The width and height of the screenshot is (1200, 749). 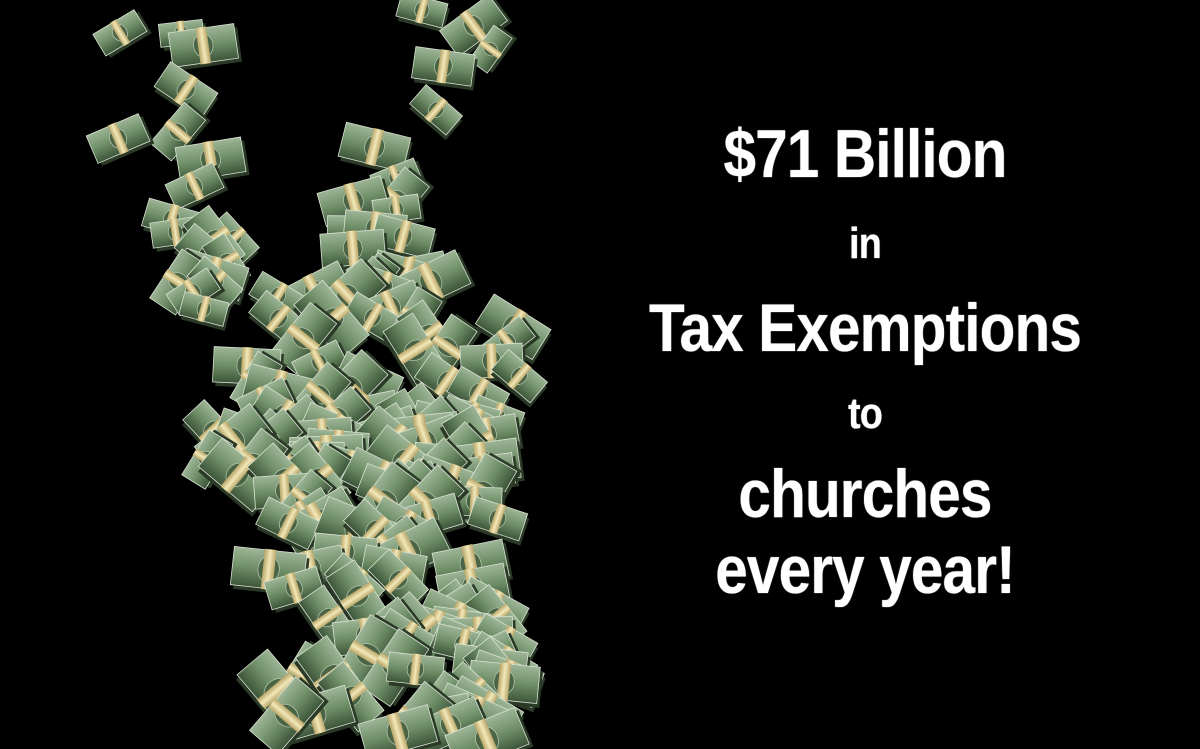 What do you see at coordinates (865, 154) in the screenshot?
I see `headline-amount: $71 Billion` at bounding box center [865, 154].